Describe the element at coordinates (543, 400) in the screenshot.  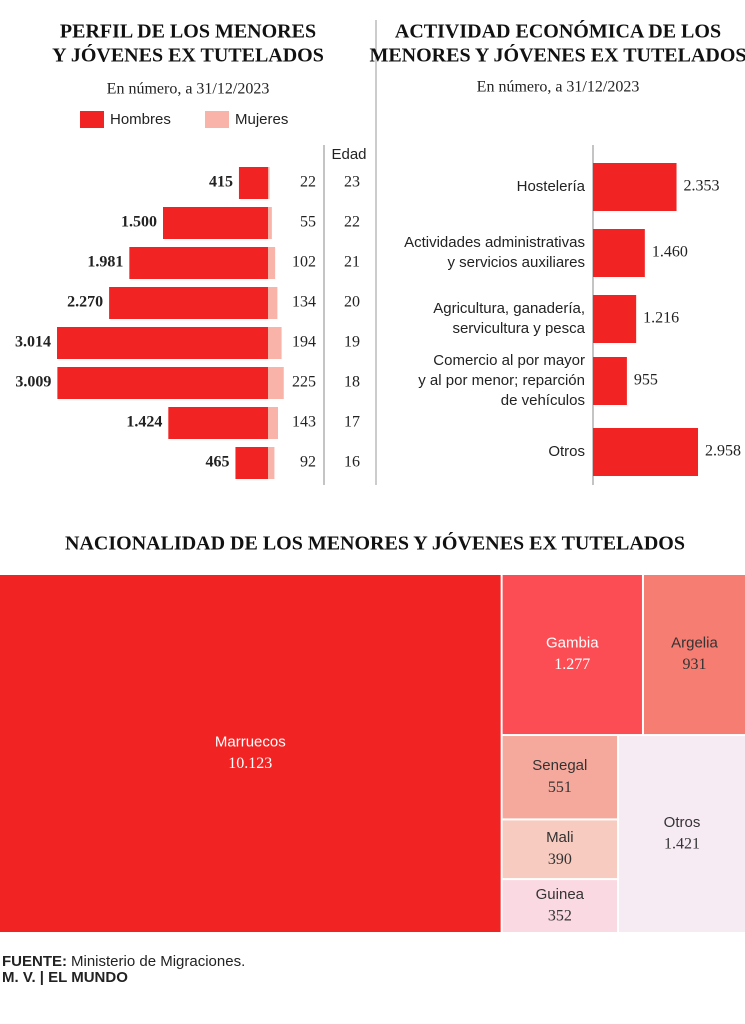
I see `category-label: de vehículos` at that location.